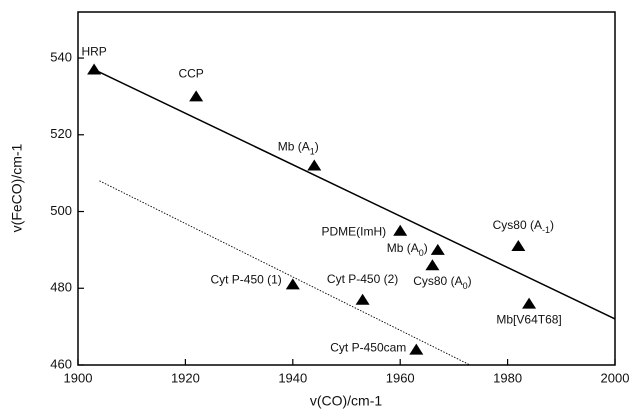 This screenshot has width=637, height=418. What do you see at coordinates (400, 377) in the screenshot?
I see `x-tick-label: 1960` at bounding box center [400, 377].